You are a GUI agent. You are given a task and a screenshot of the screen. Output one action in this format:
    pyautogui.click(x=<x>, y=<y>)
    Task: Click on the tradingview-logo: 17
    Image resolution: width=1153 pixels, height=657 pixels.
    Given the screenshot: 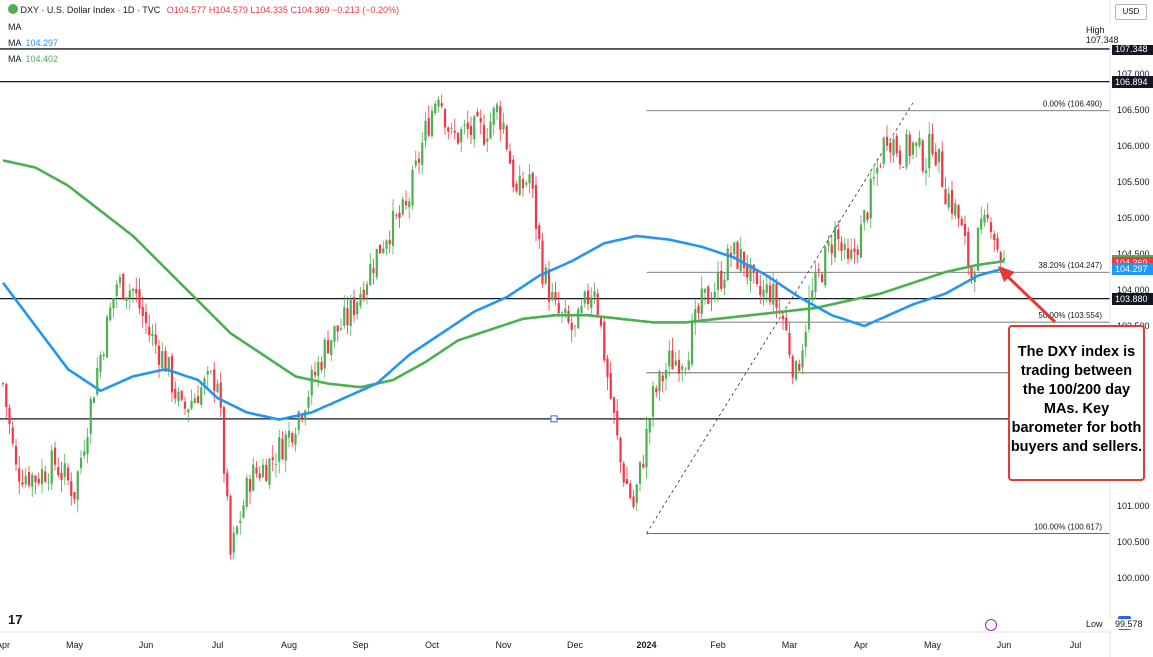 What is the action you would take?
    pyautogui.click(x=15, y=619)
    